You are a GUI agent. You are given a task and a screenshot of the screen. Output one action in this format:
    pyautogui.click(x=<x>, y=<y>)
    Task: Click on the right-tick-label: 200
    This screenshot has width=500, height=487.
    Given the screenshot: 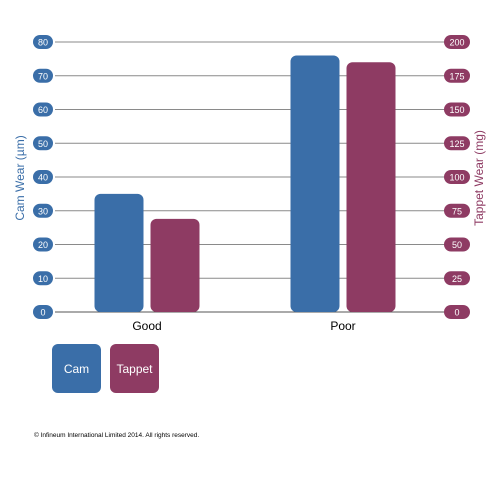 What is the action you would take?
    pyautogui.click(x=456, y=43)
    